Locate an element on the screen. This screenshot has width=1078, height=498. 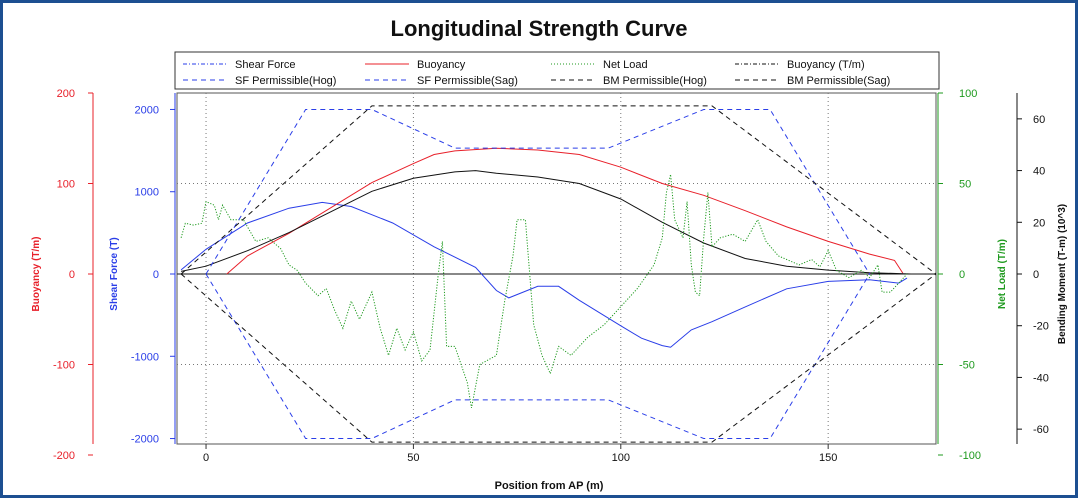
x-tick-label: 100 is located at coordinates (621, 458).